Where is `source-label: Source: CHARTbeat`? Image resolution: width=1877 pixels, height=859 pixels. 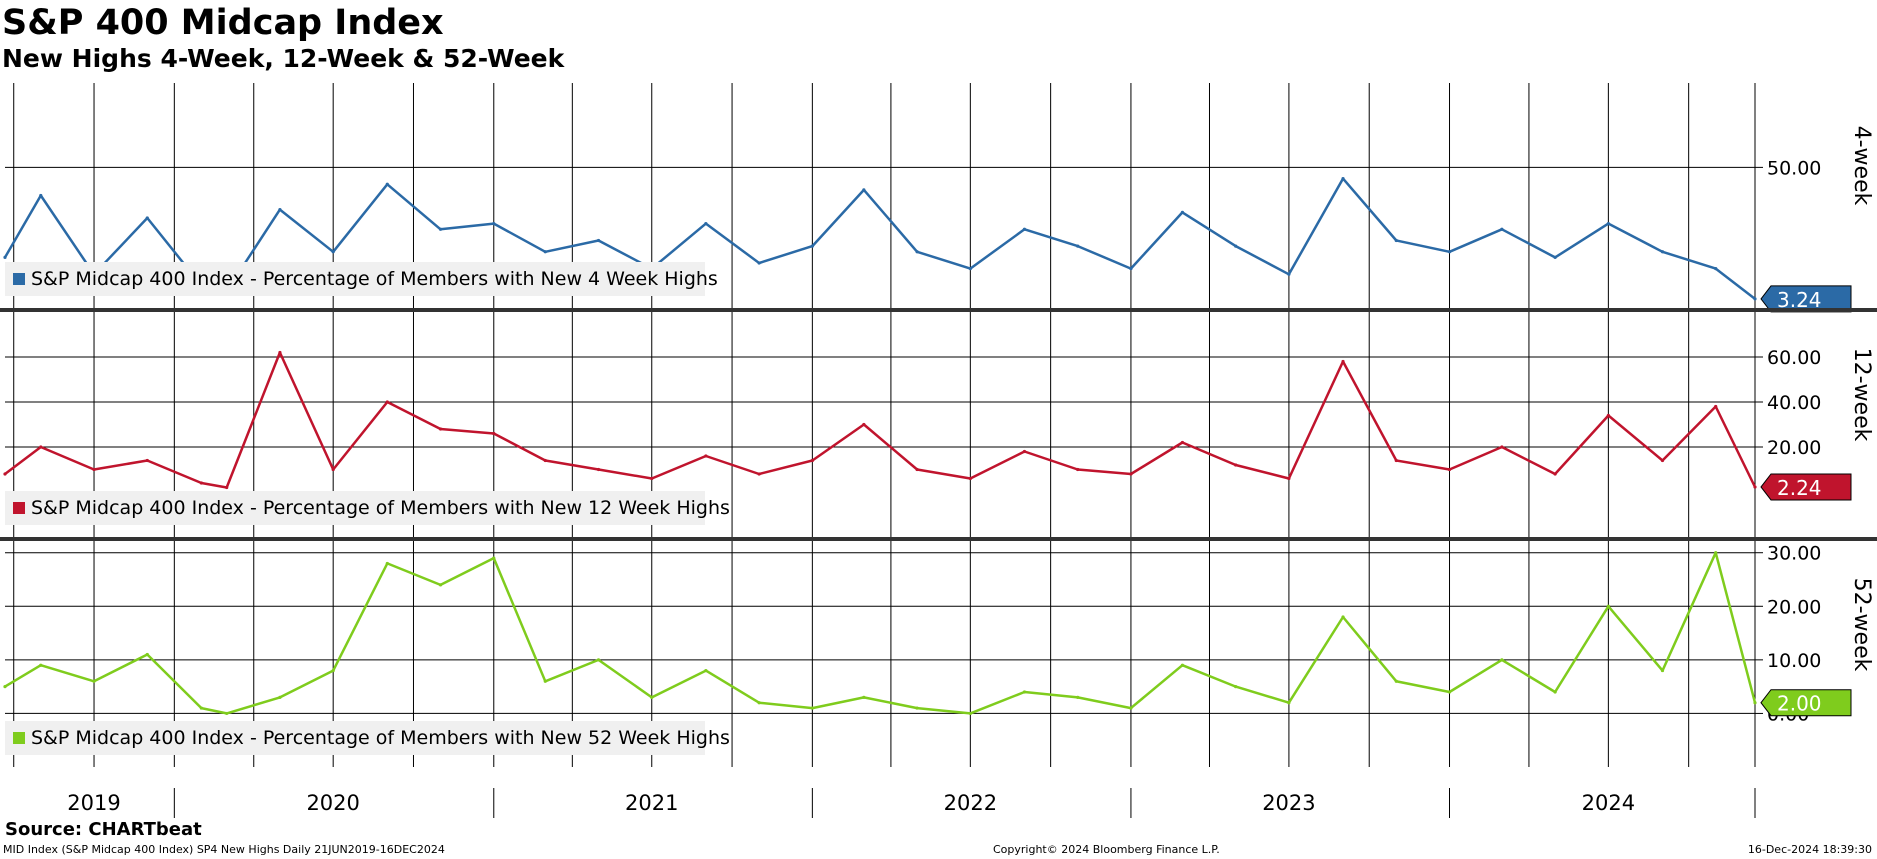
source-label: Source: CHARTbeat is located at coordinates (103, 829).